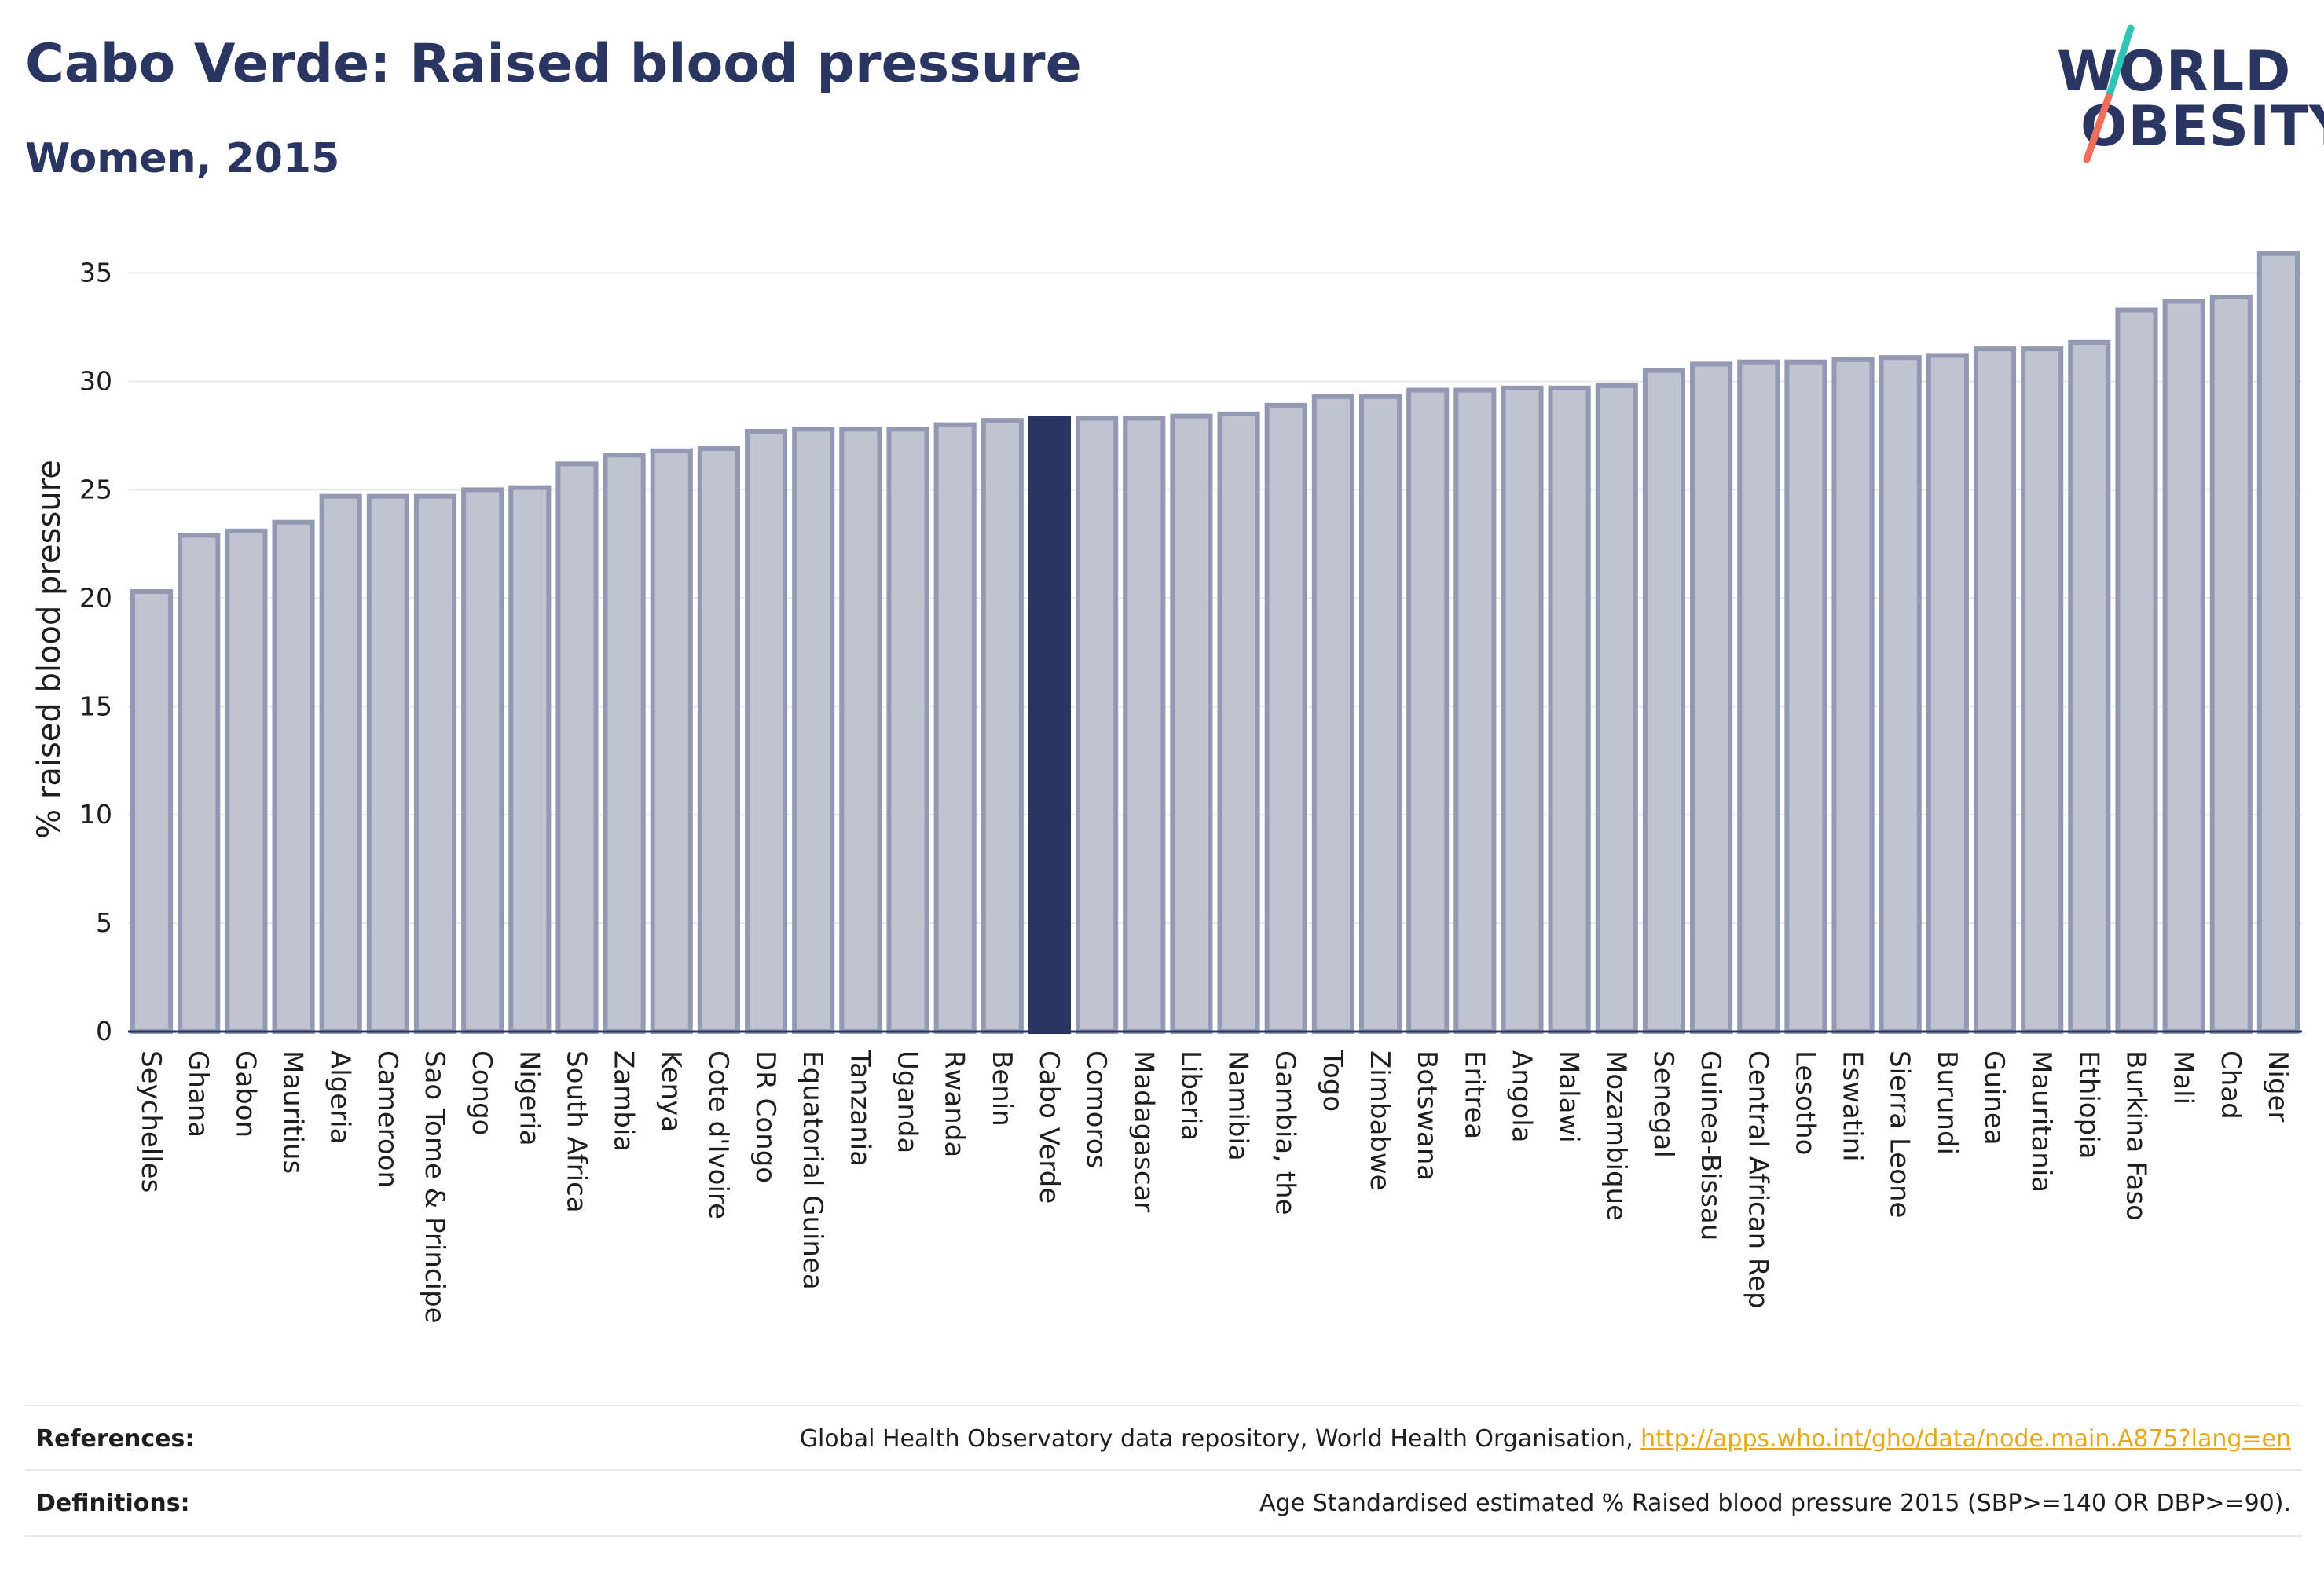 This screenshot has height=1576, width=2324. Describe the element at coordinates (2183, 1077) in the screenshot. I see `x-tick-label: Mali` at that location.